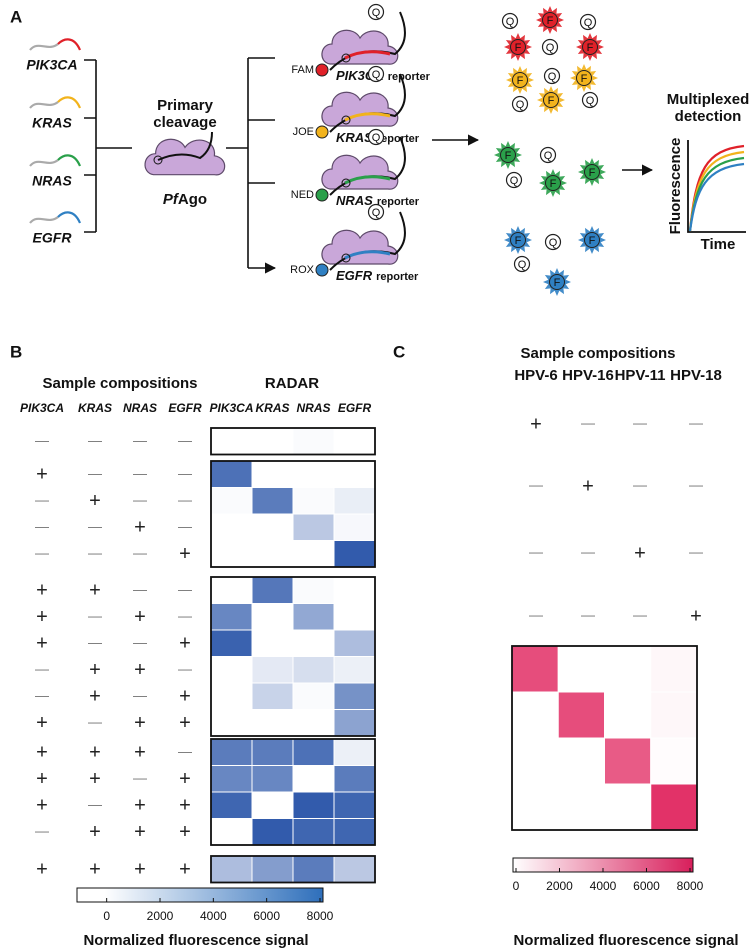  What do you see at coordinates (313, 408) in the screenshot?
I see `x-category: NRAS` at bounding box center [313, 408].